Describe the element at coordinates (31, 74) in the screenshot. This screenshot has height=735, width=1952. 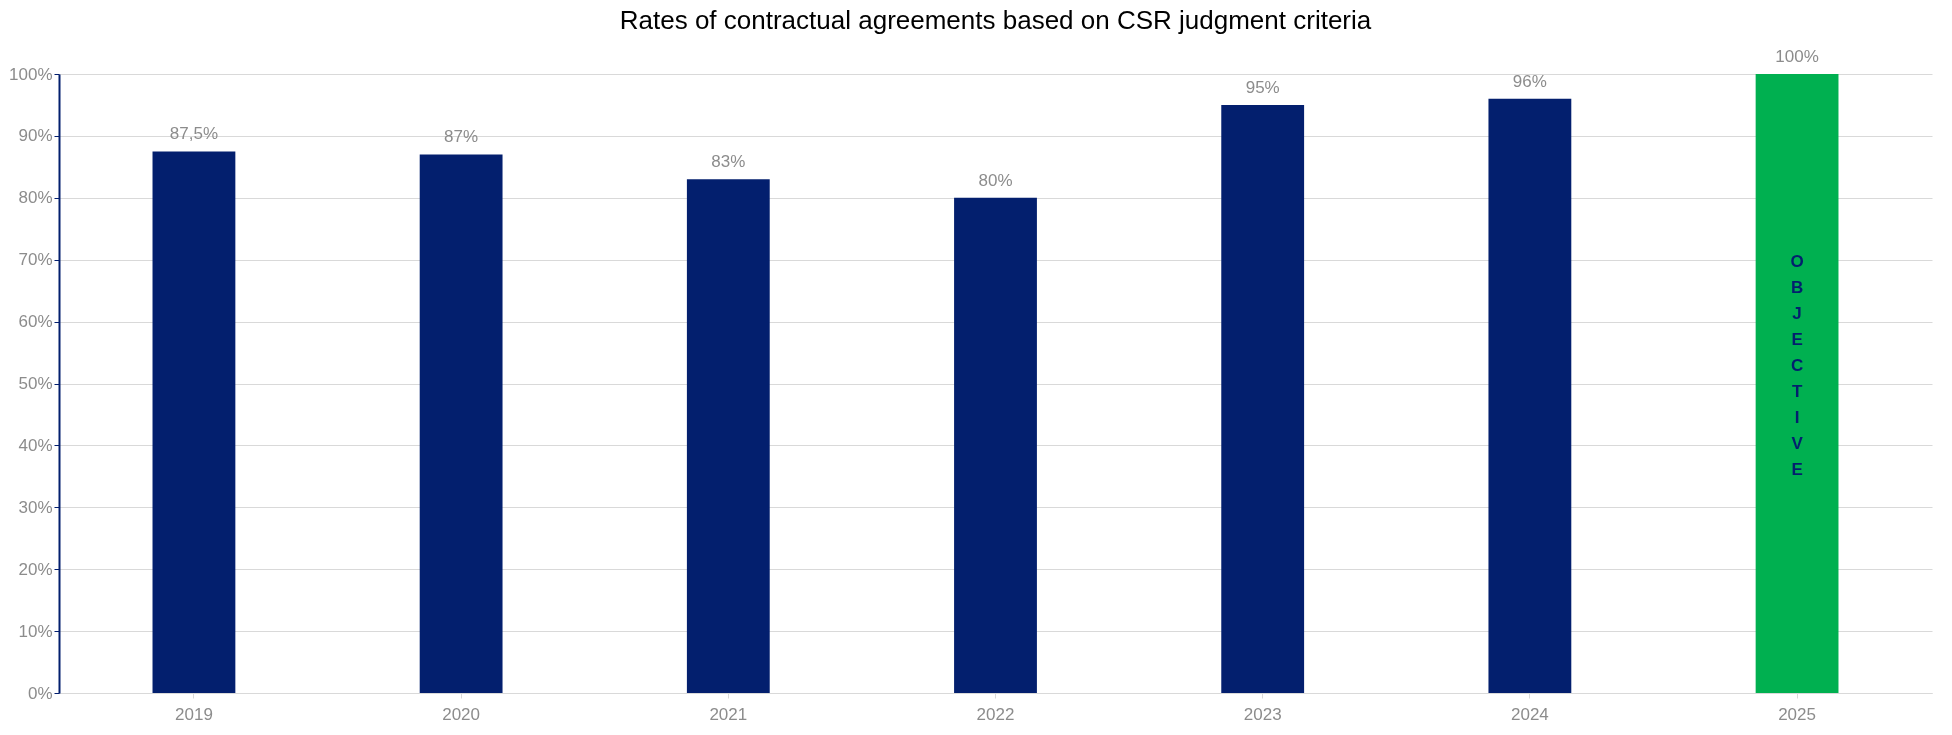
I see `y-tick-label: 100%` at that location.